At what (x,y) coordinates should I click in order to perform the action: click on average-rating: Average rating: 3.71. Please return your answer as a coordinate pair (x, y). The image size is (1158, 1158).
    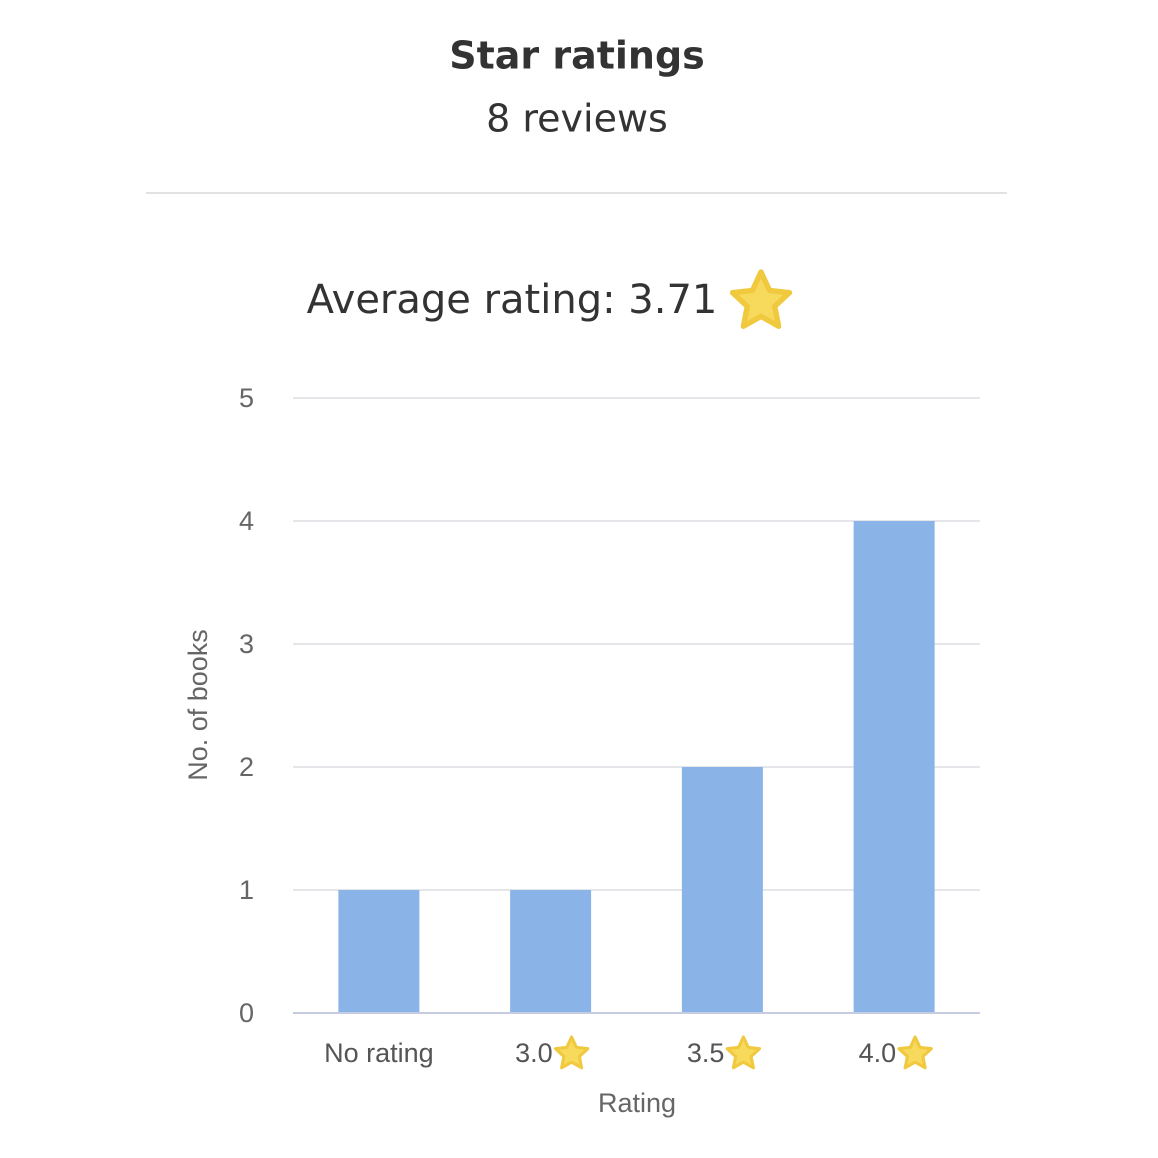
    Looking at the image, I should click on (512, 300).